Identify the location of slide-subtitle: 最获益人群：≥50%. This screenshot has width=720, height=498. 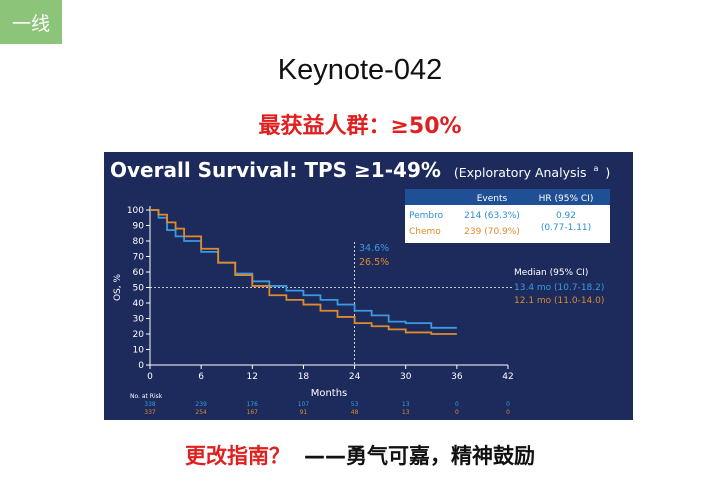
(360, 126).